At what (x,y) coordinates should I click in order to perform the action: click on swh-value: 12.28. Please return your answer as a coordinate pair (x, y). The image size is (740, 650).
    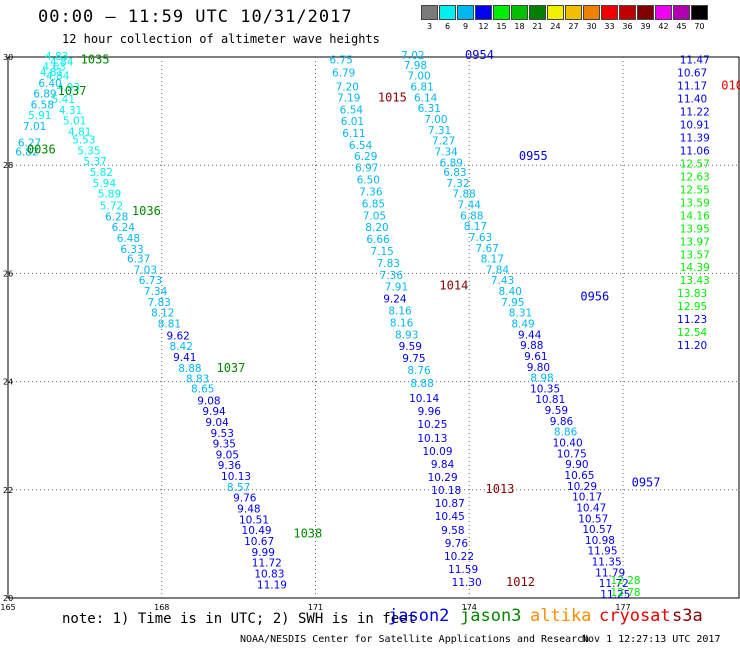
    Looking at the image, I should click on (626, 581).